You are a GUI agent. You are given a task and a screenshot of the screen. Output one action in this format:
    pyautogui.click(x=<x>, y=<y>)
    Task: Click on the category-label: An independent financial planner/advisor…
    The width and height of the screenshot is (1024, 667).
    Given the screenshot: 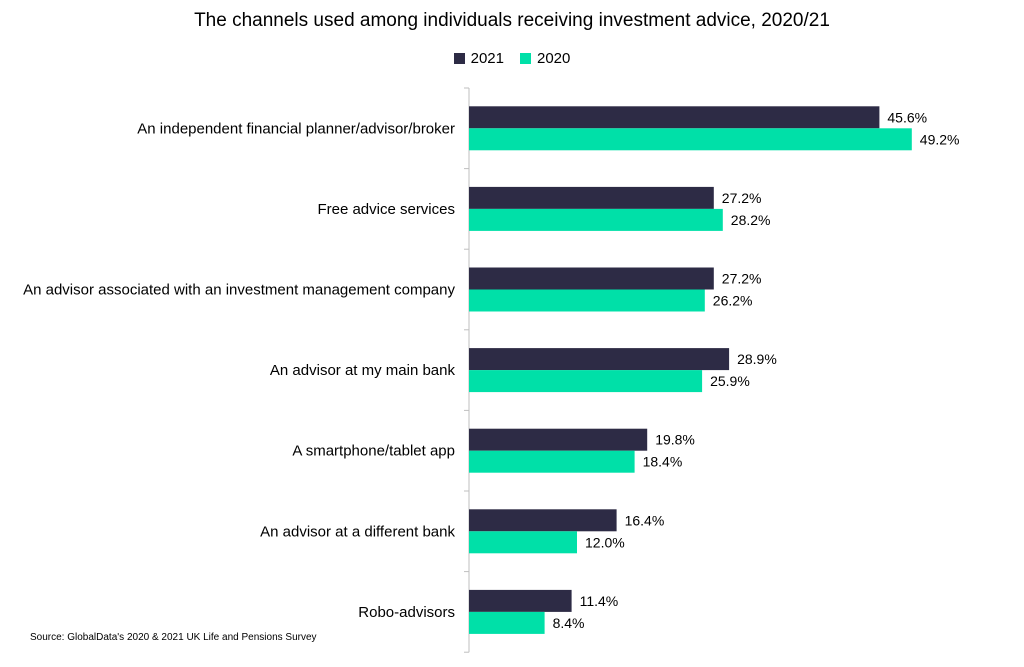 What is the action you would take?
    pyautogui.click(x=296, y=128)
    